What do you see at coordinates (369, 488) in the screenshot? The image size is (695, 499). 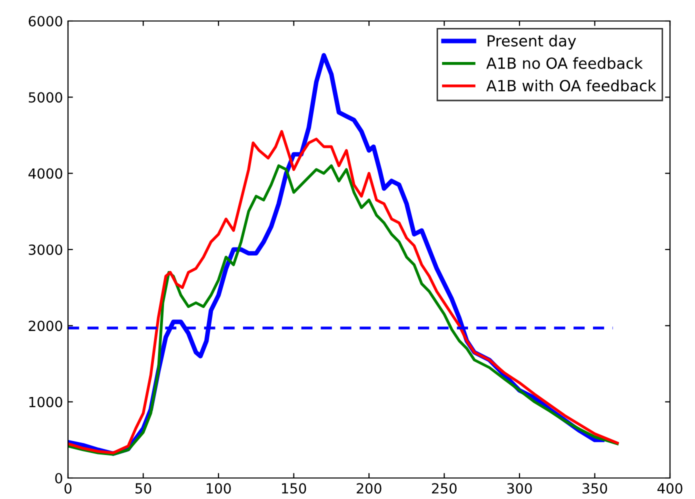 I see `x-tick-label: 200` at bounding box center [369, 488].